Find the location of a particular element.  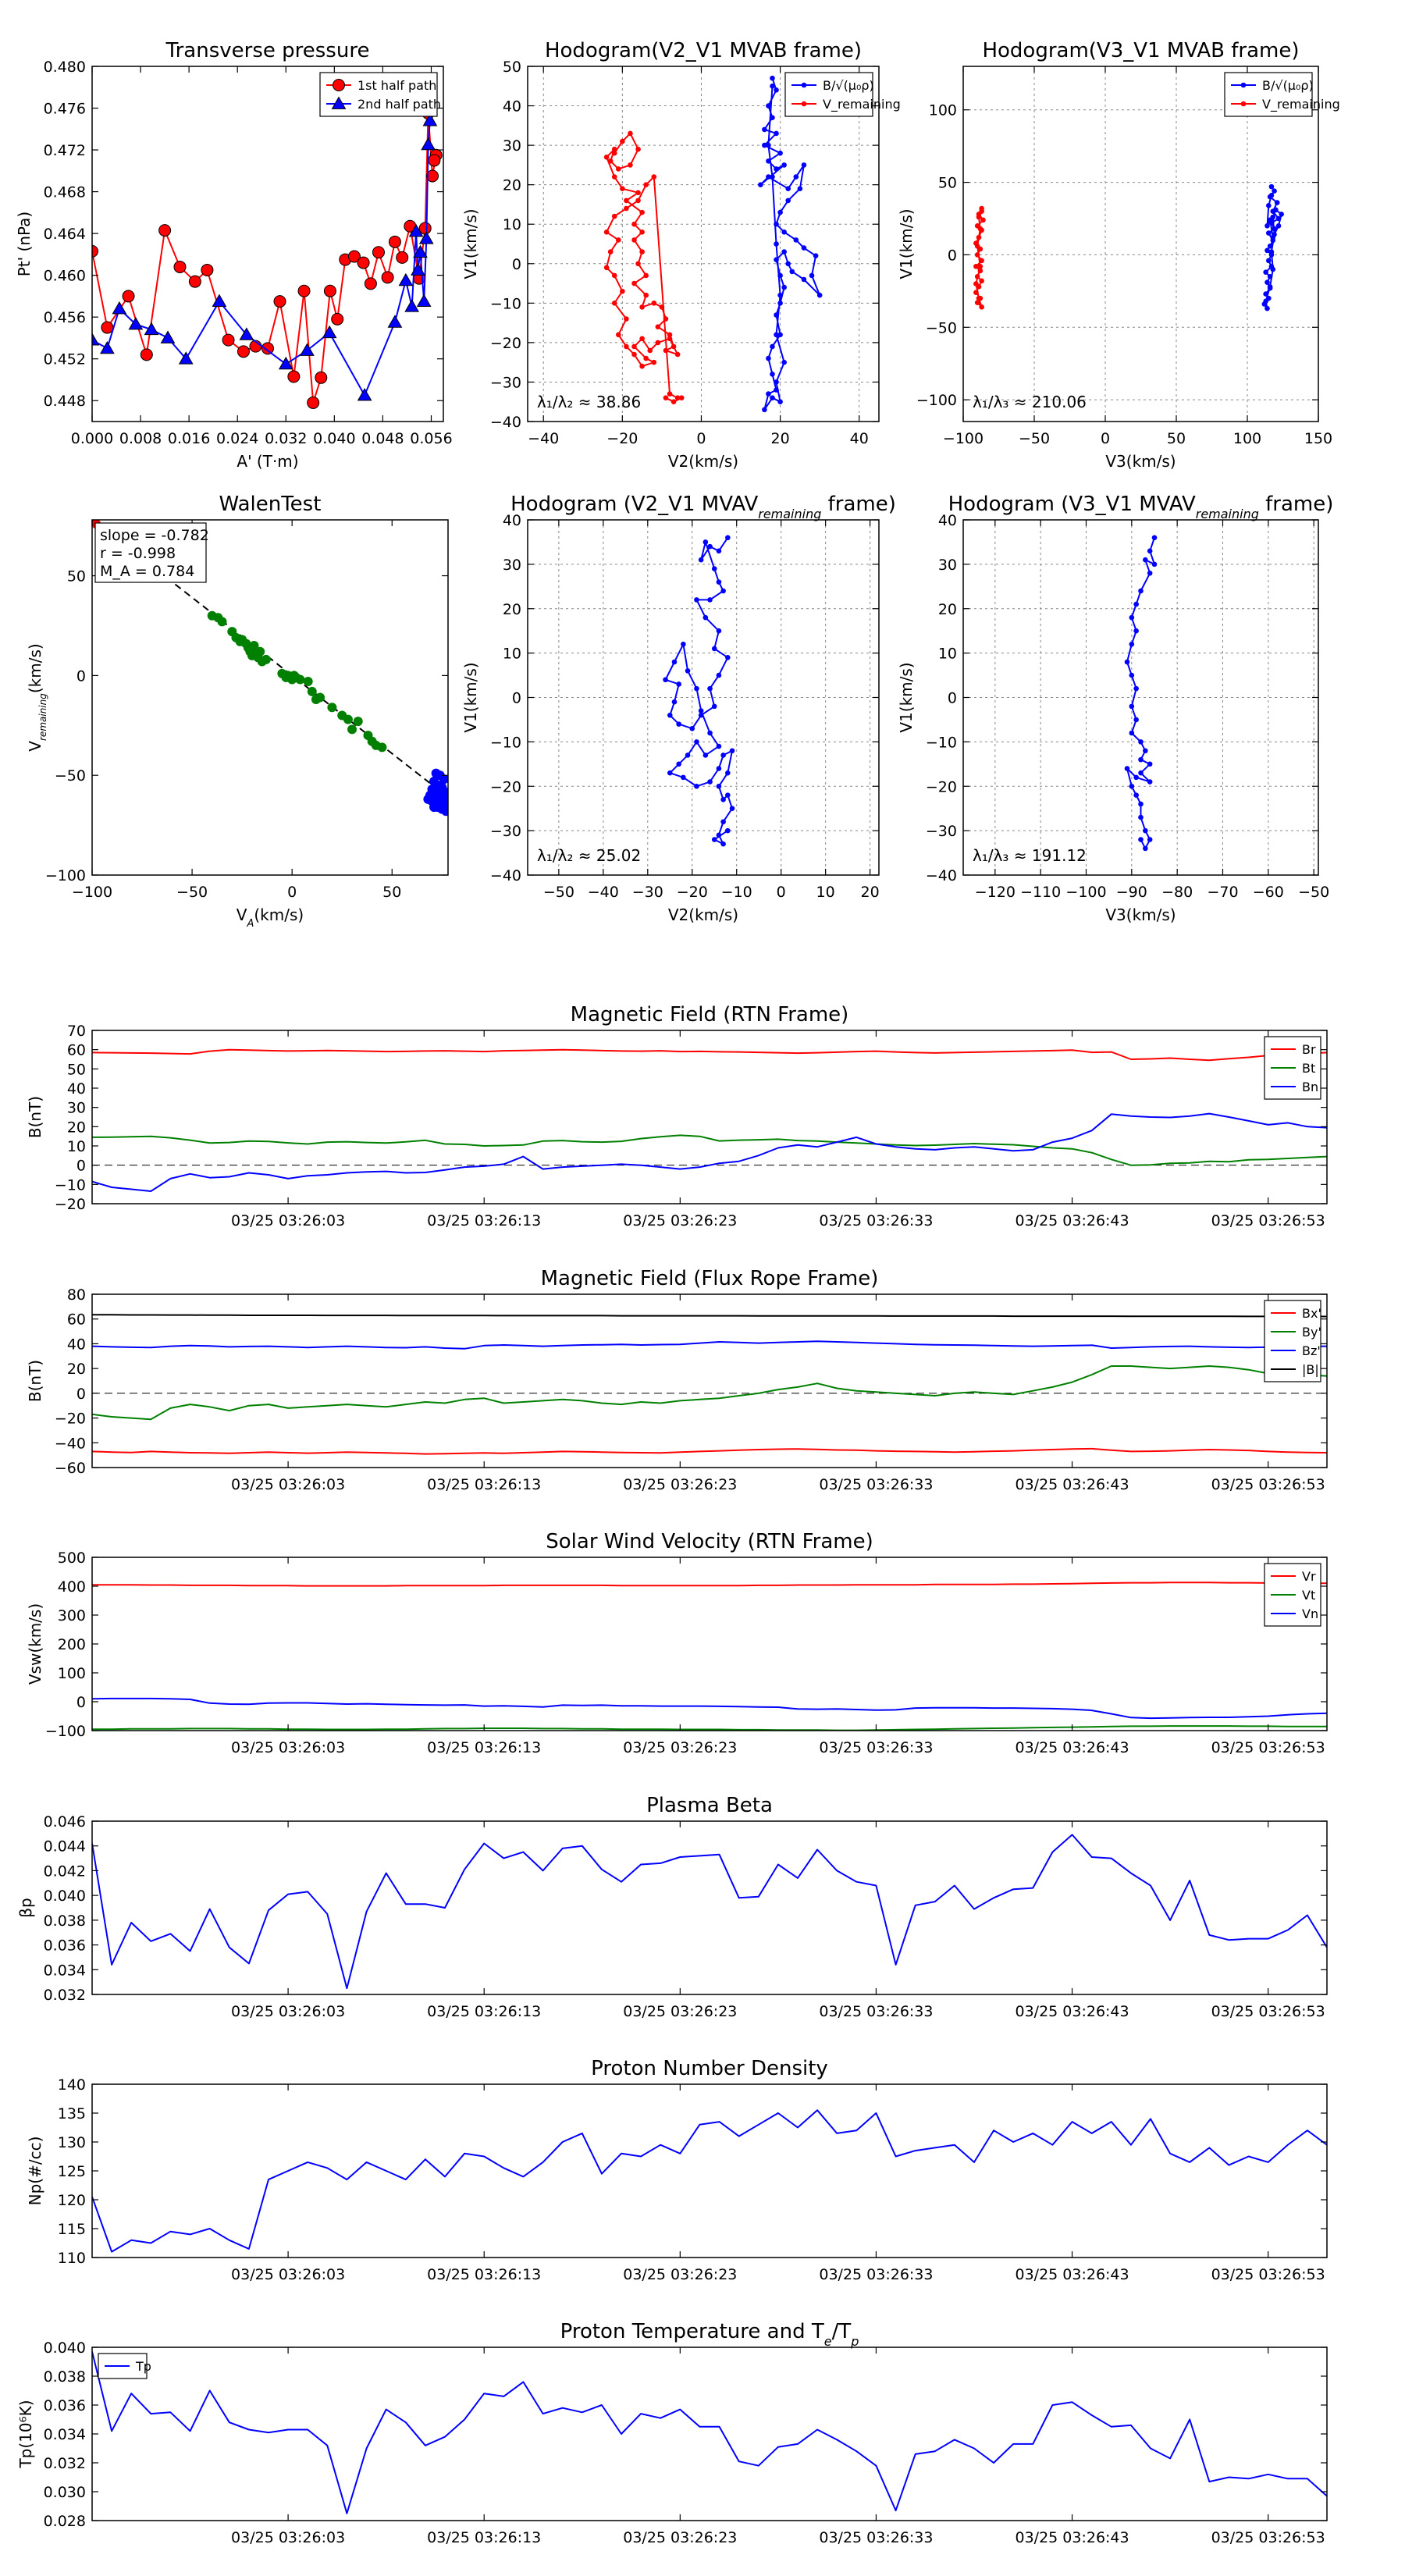

legend: 1st half path 2nd half path is located at coordinates (380, 94).